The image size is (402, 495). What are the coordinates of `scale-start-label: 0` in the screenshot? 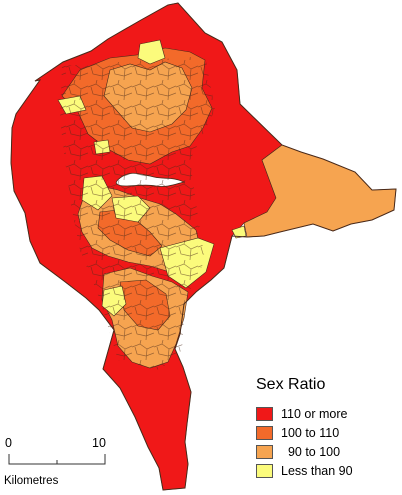 It's located at (8, 443).